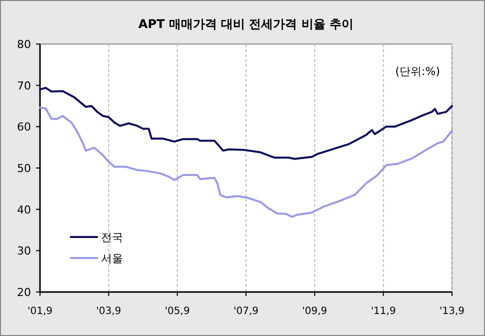 The height and width of the screenshot is (336, 485). I want to click on x-tick-label: '09,9, so click(315, 311).